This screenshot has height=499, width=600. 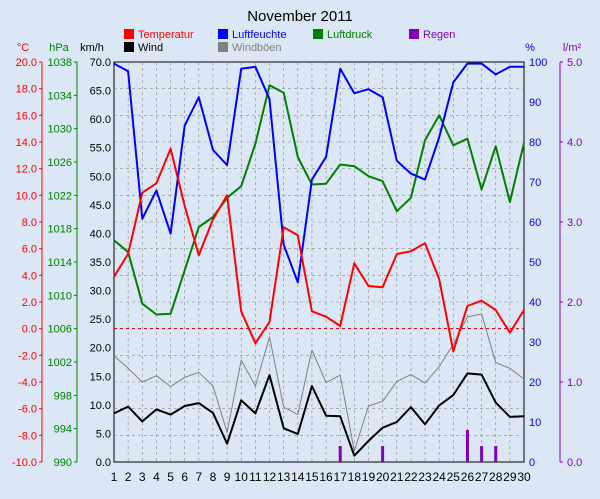 What do you see at coordinates (100, 292) in the screenshot?
I see `y-tick-label-wind: 30.0` at bounding box center [100, 292].